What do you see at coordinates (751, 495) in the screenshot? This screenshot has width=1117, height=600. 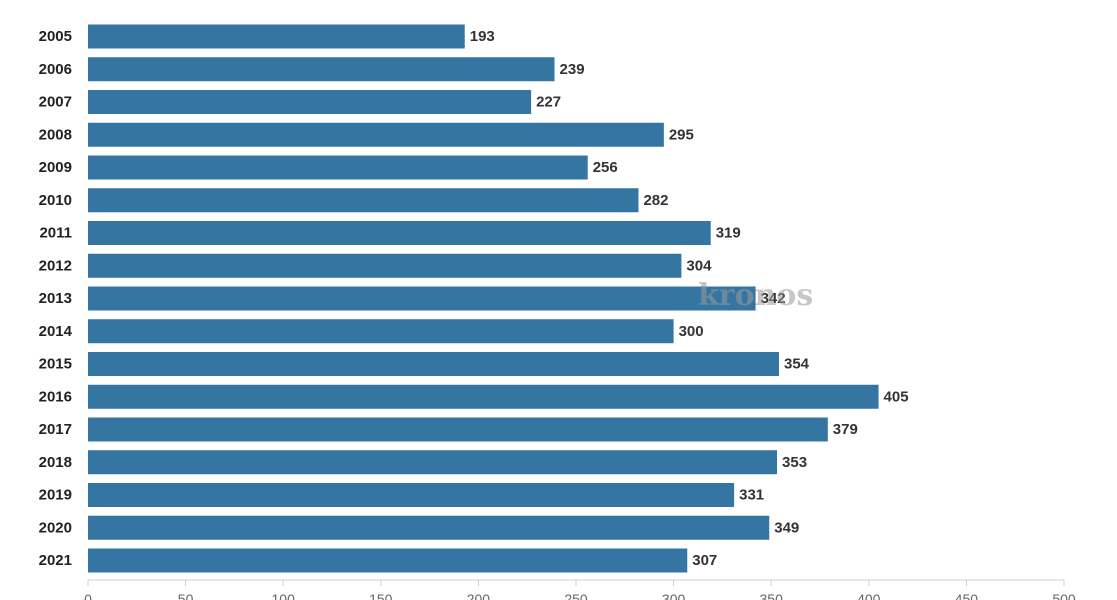 I see `data-label-2019: 331` at bounding box center [751, 495].